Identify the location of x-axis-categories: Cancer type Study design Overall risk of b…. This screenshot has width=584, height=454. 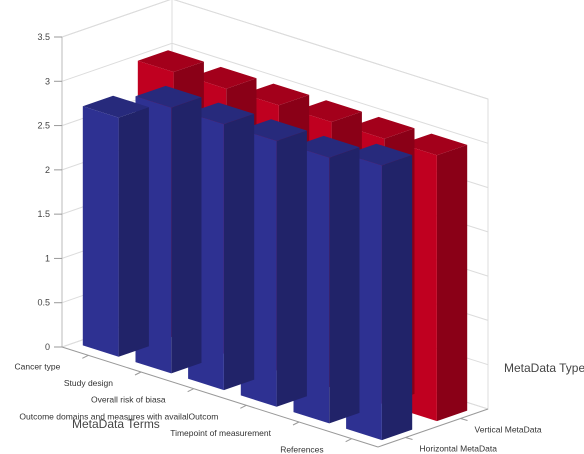
(183, 404).